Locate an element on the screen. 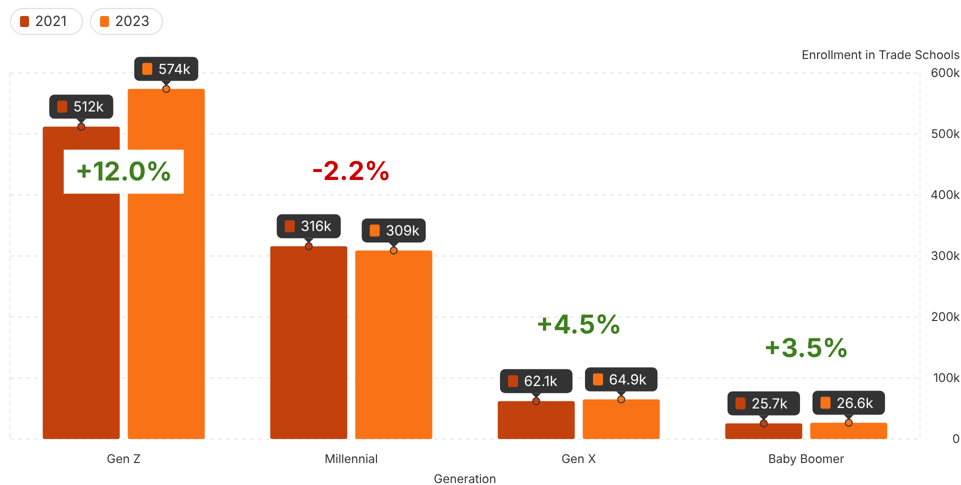 This screenshot has width=961, height=485. label-callout: 64.9k is located at coordinates (621, 385).